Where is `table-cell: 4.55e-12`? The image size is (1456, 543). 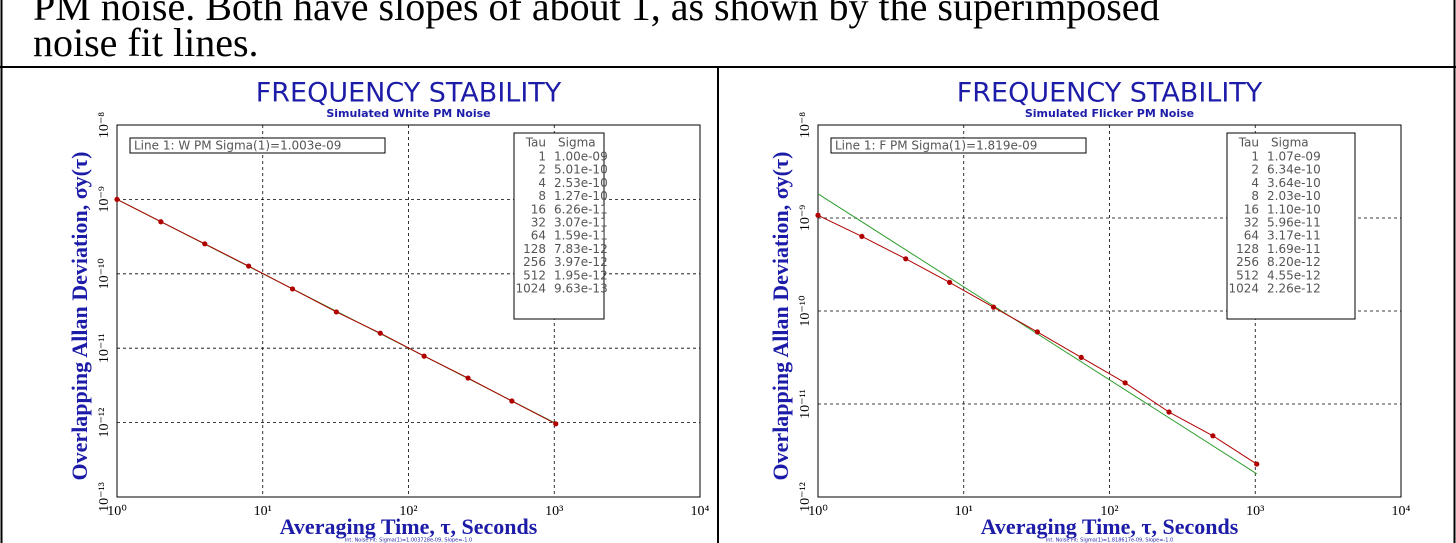
table-cell: 4.55e-12 is located at coordinates (1294, 275).